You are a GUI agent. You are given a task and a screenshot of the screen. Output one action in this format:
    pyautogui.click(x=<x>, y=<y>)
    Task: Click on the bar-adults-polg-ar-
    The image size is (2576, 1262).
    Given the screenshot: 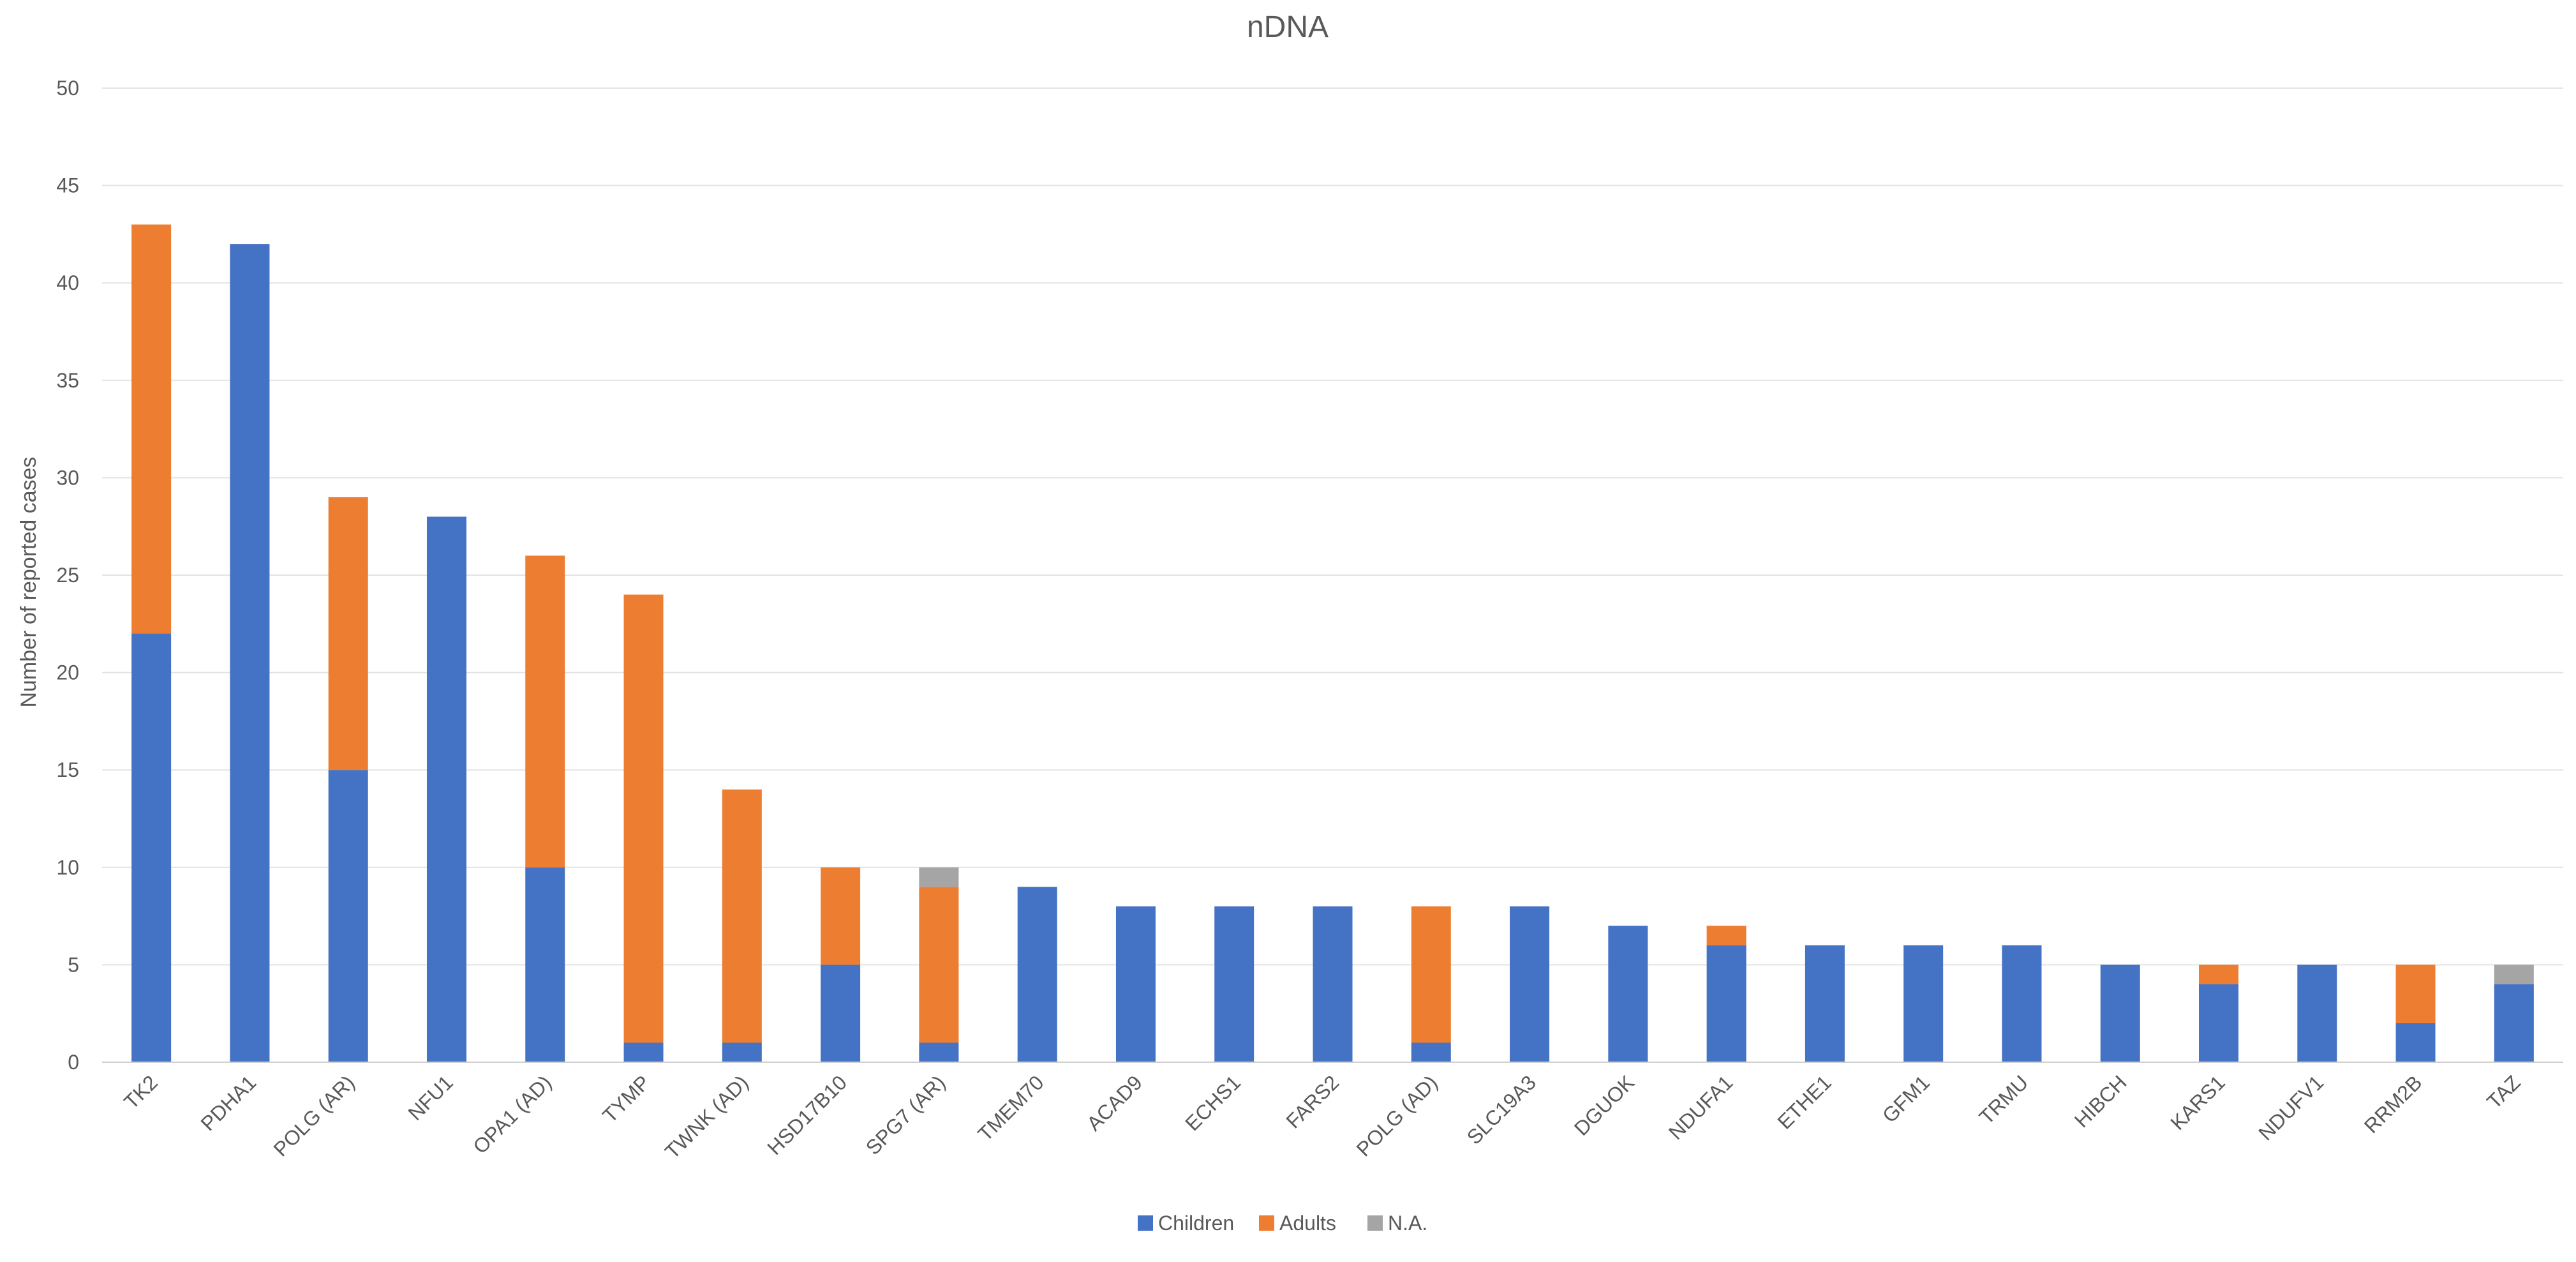 What is the action you would take?
    pyautogui.click(x=348, y=634)
    